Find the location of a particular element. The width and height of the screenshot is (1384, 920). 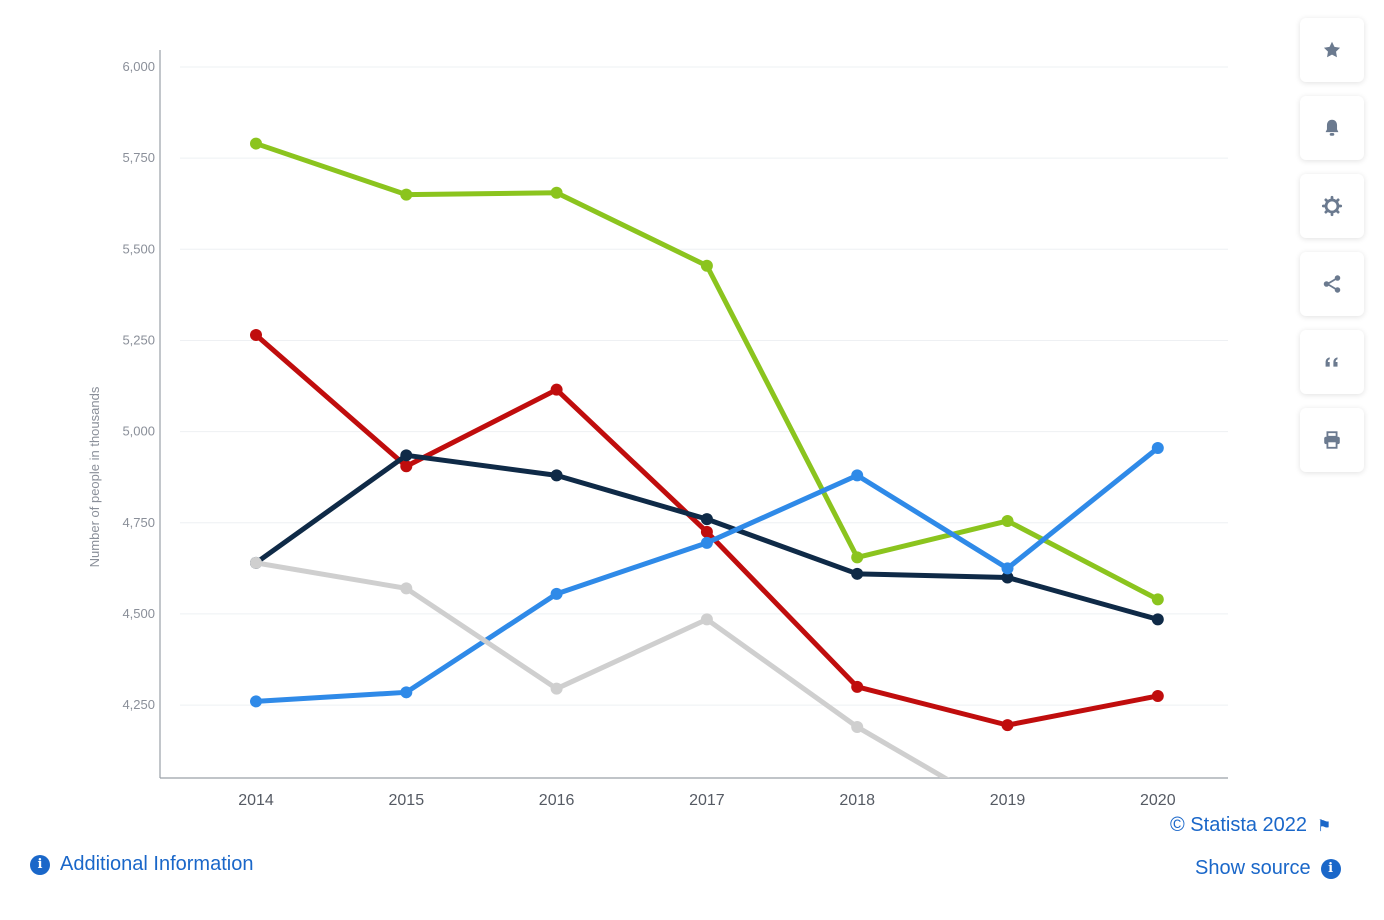

share-icon is located at coordinates (1332, 284).